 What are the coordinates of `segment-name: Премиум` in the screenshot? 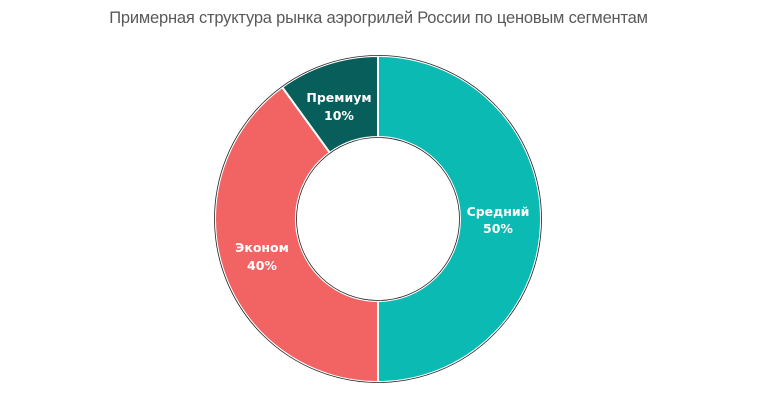 It's located at (338, 97).